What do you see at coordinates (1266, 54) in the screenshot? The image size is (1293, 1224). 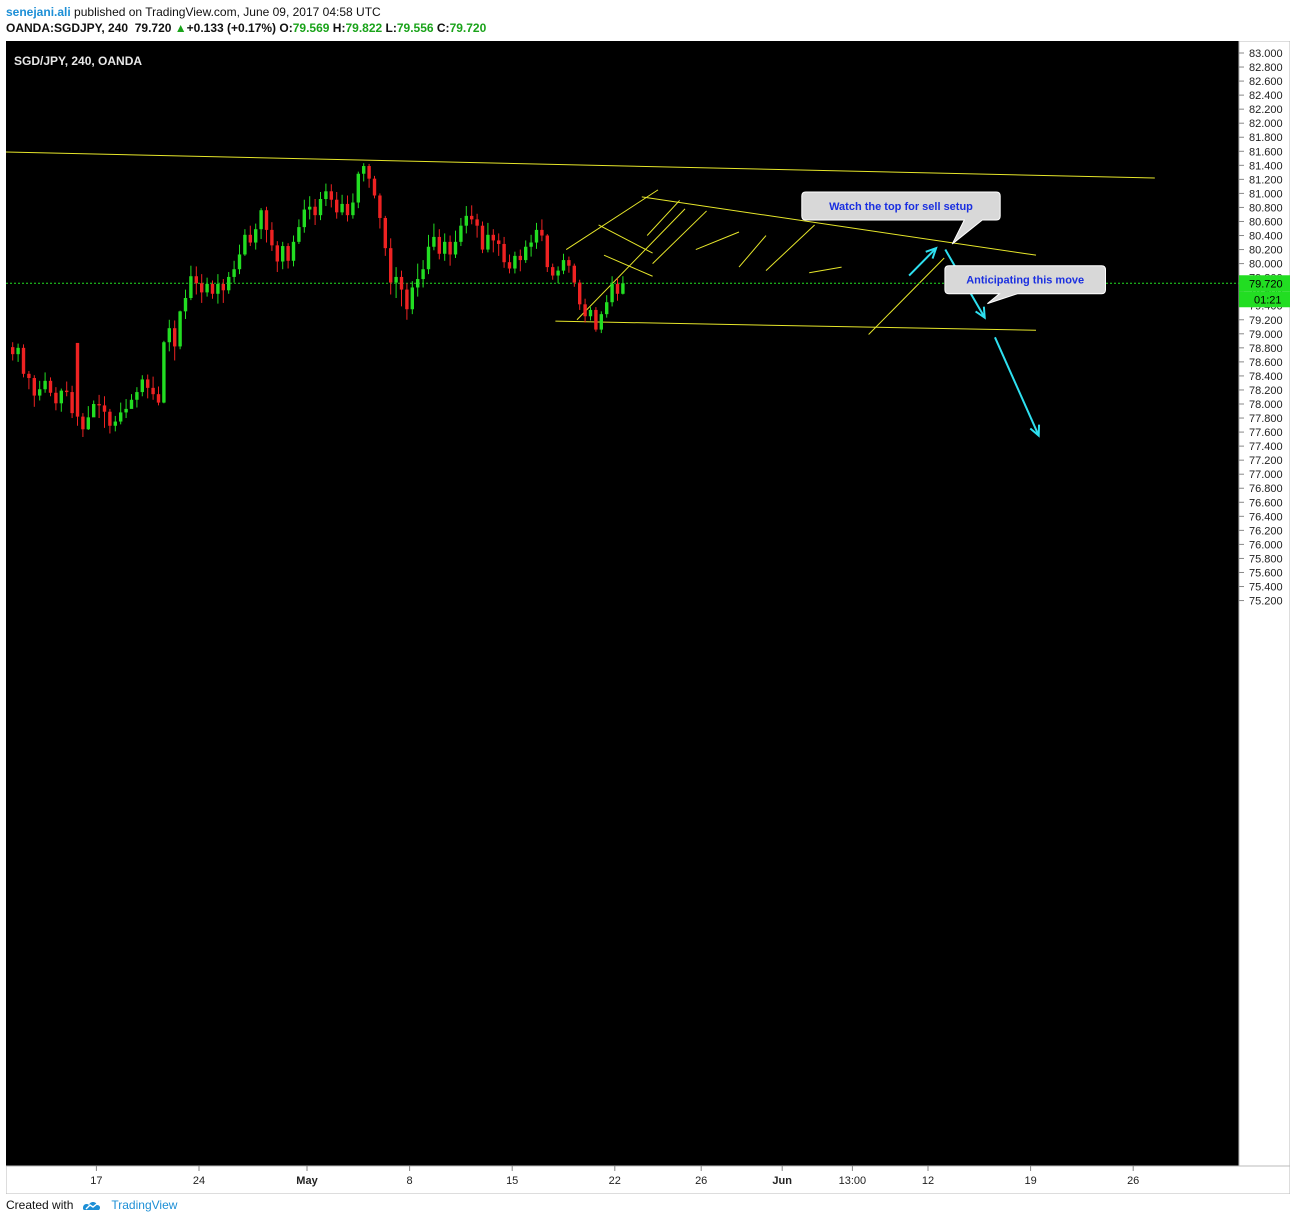 I see `price-tick-label: 83.000` at bounding box center [1266, 54].